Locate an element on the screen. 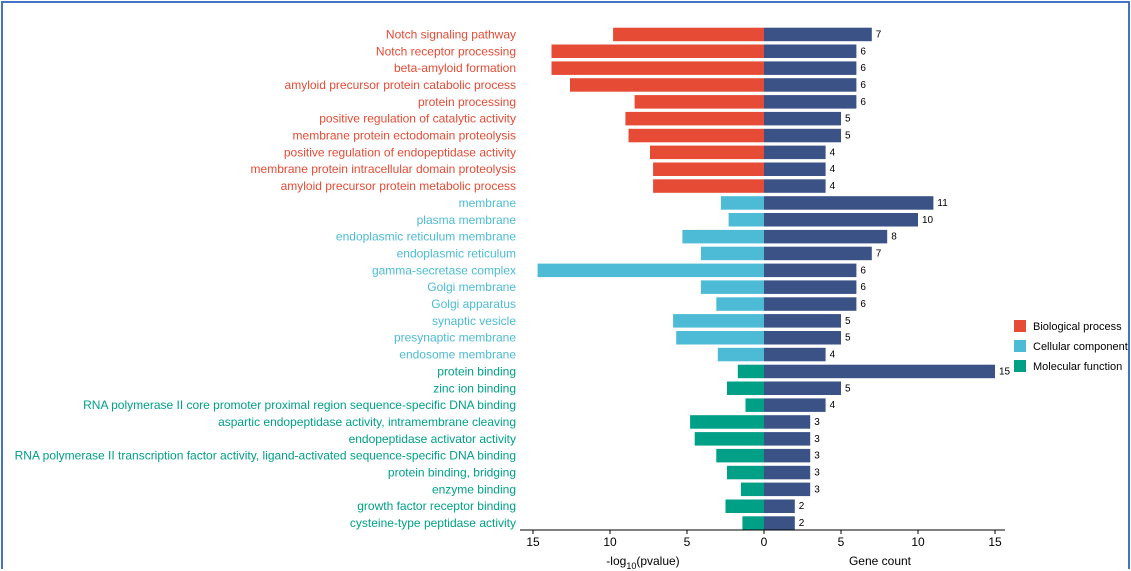 The height and width of the screenshot is (571, 1131). left-axis-tick-label: 5 is located at coordinates (687, 542).